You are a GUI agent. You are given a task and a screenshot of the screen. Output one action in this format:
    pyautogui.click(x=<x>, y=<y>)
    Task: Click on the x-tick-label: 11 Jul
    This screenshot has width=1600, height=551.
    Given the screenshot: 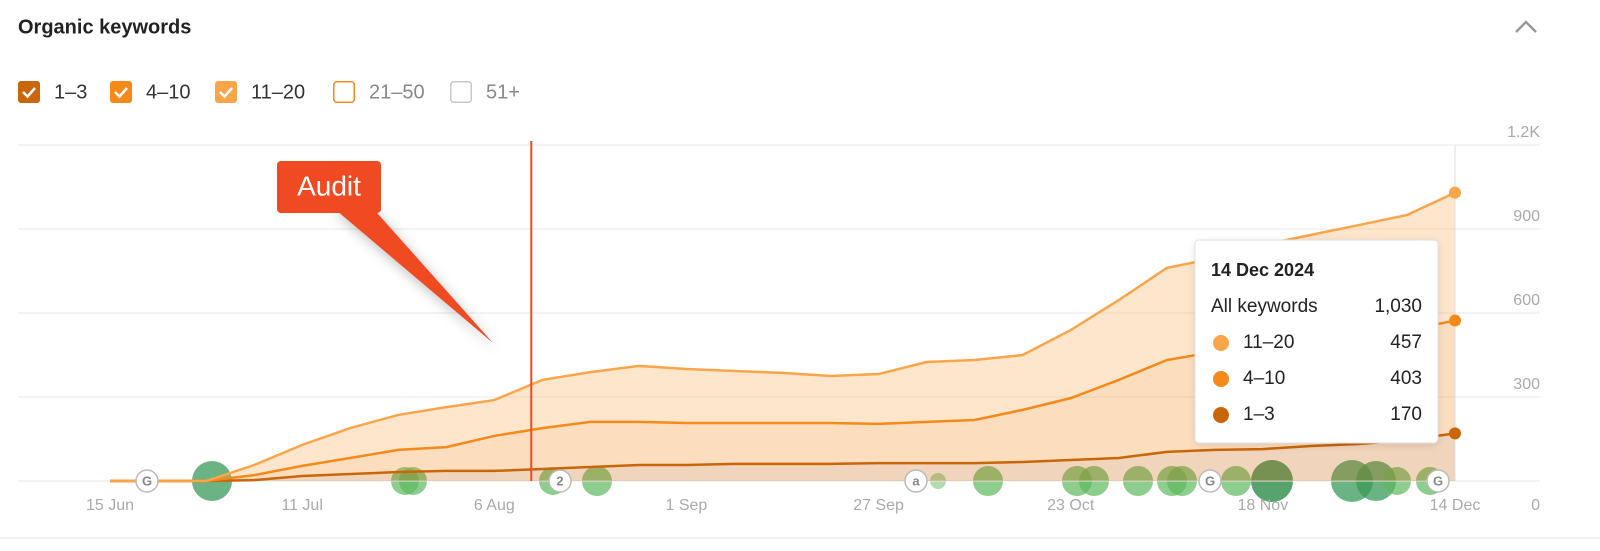 What is the action you would take?
    pyautogui.click(x=302, y=505)
    